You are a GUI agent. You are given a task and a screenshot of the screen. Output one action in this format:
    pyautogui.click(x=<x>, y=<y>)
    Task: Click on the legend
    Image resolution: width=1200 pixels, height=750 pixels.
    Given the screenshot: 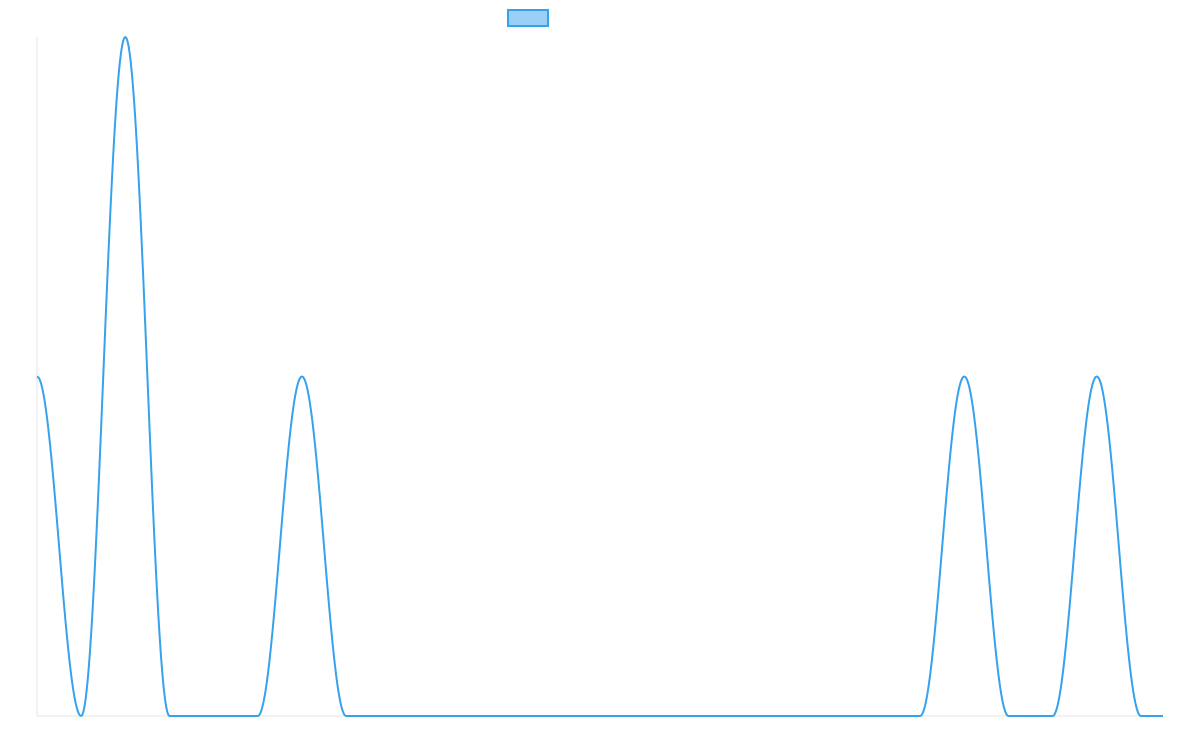 What is the action you would take?
    pyautogui.click(x=528, y=18)
    